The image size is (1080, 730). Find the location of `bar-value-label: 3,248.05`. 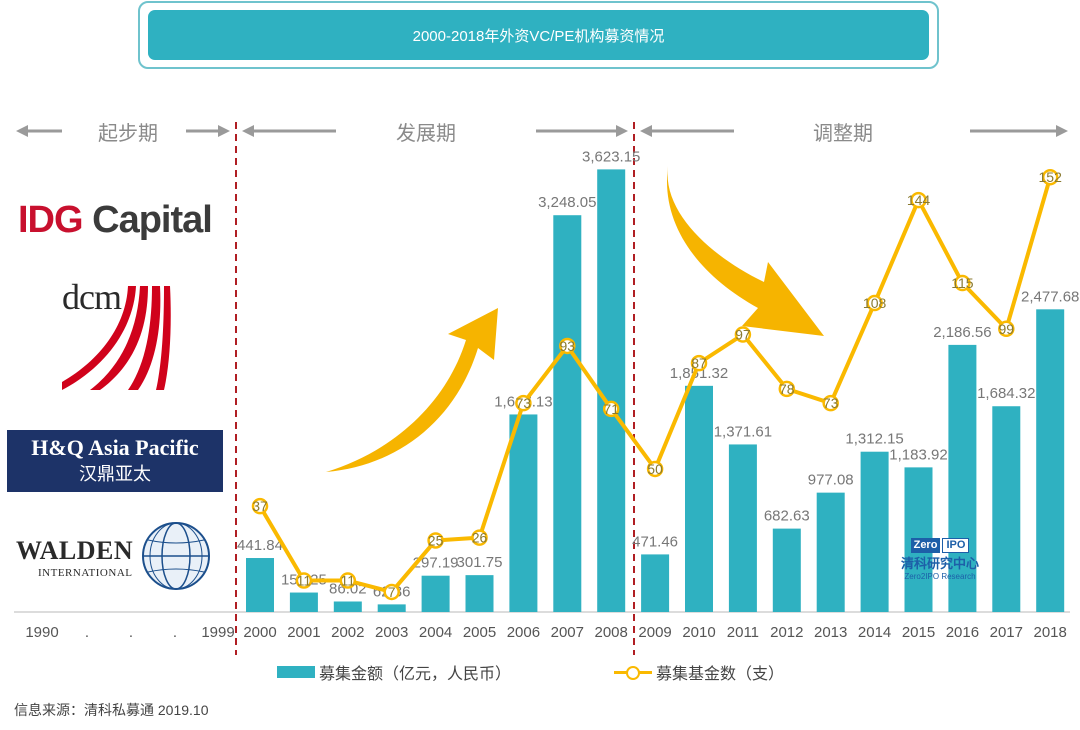

bar-value-label: 3,248.05 is located at coordinates (567, 202).